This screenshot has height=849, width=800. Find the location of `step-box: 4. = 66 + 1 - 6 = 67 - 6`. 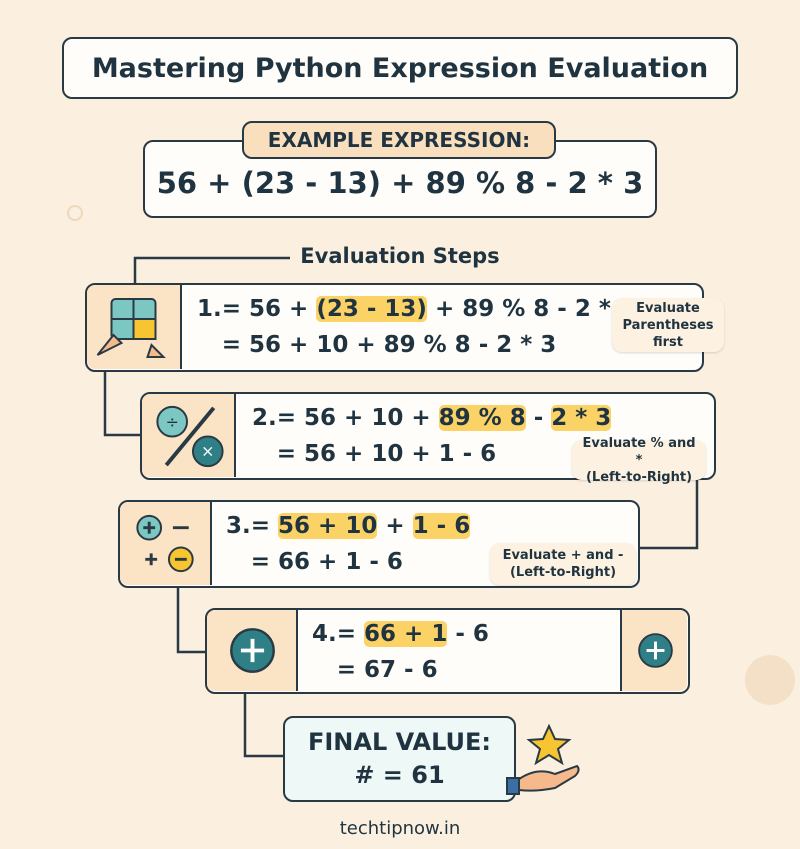

step-box: 4. = 66 + 1 - 6 = 67 - 6 is located at coordinates (447, 651).